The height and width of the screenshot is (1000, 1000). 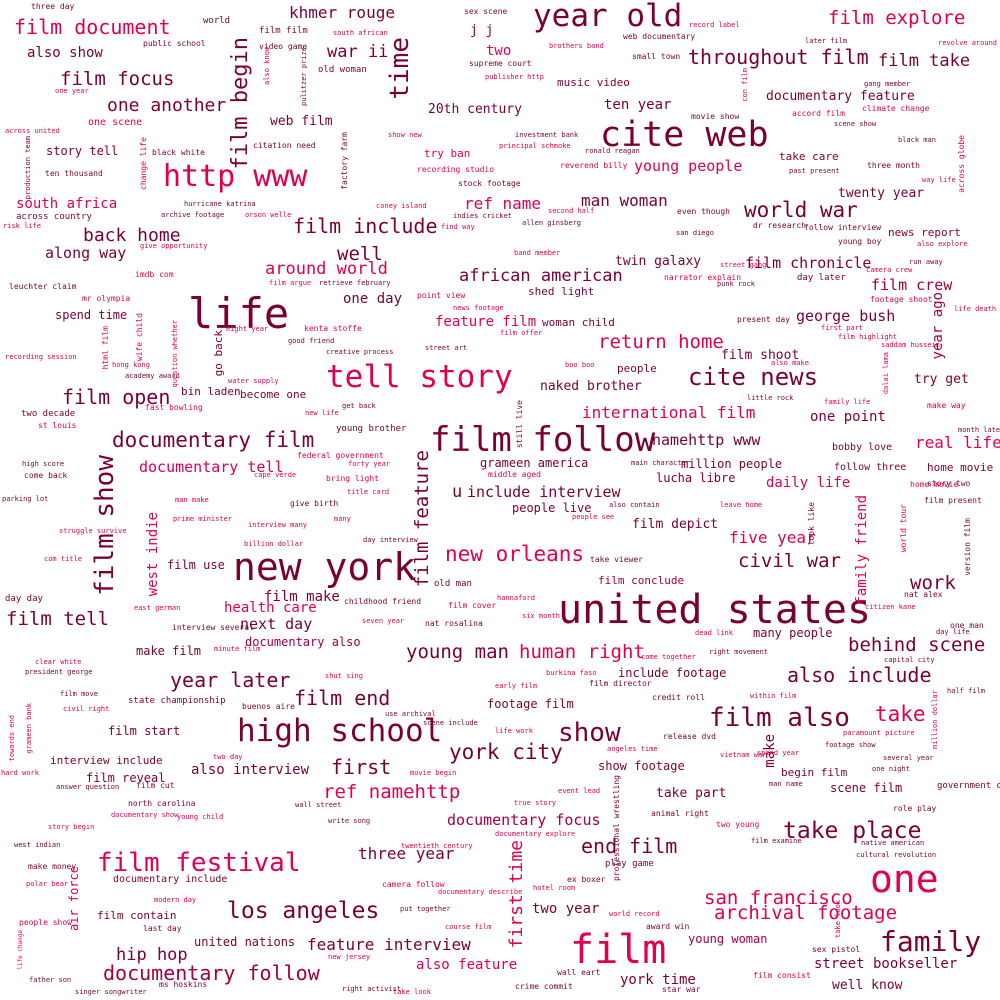 What do you see at coordinates (870, 467) in the screenshot?
I see `small-word: follow three` at bounding box center [870, 467].